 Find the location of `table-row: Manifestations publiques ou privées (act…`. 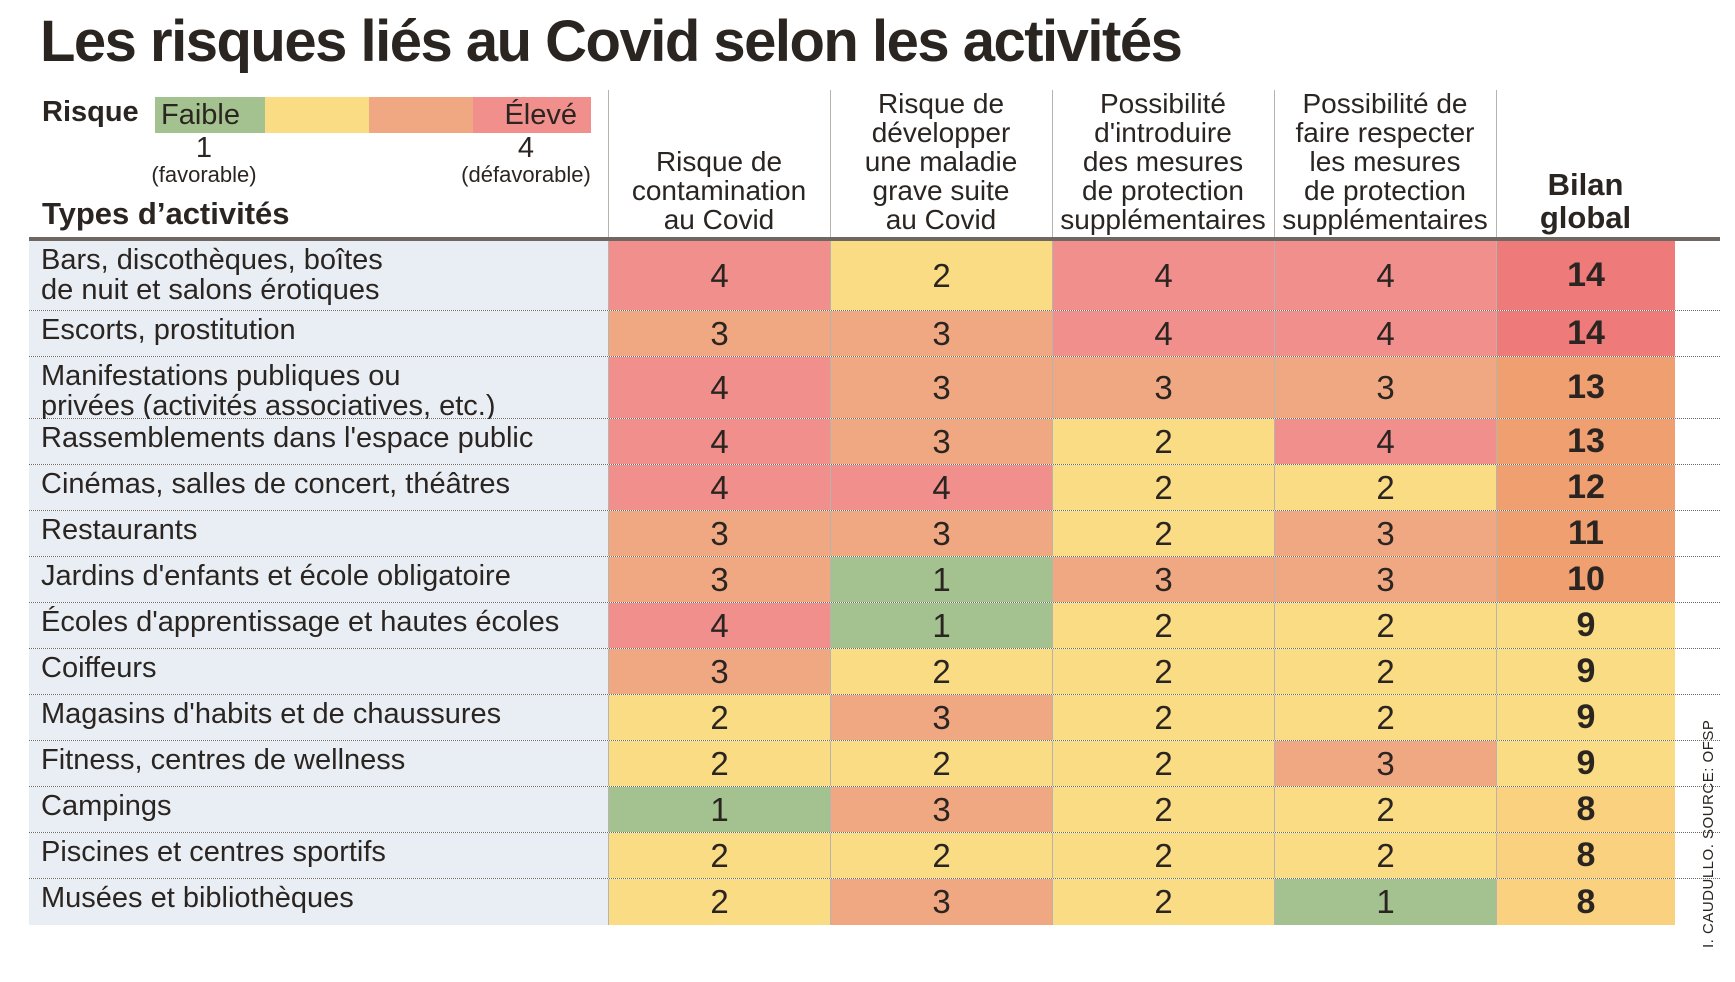

table-row: Manifestations publiques ou privées (act… is located at coordinates (874, 389).